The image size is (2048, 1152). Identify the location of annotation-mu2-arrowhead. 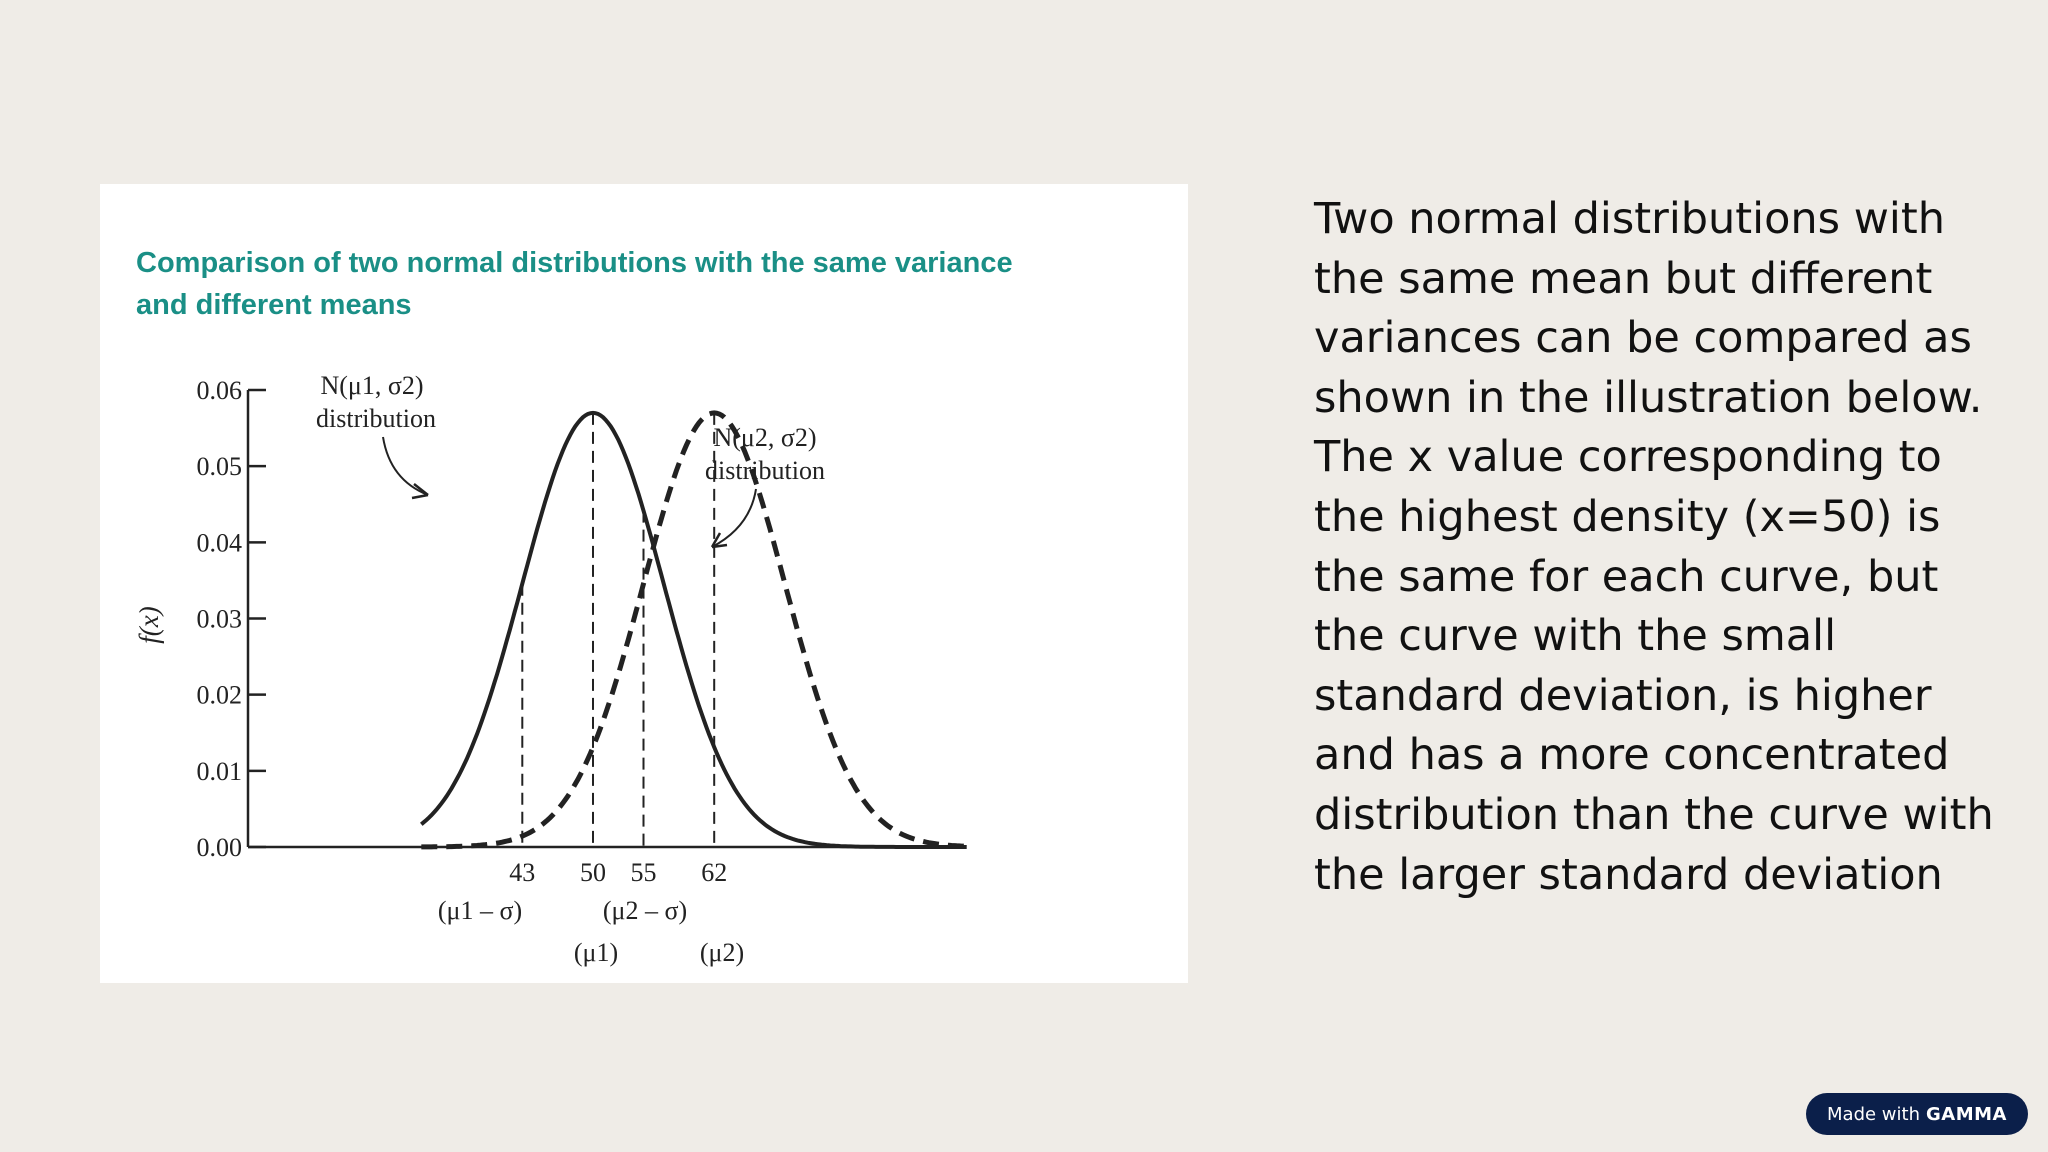
(719, 540).